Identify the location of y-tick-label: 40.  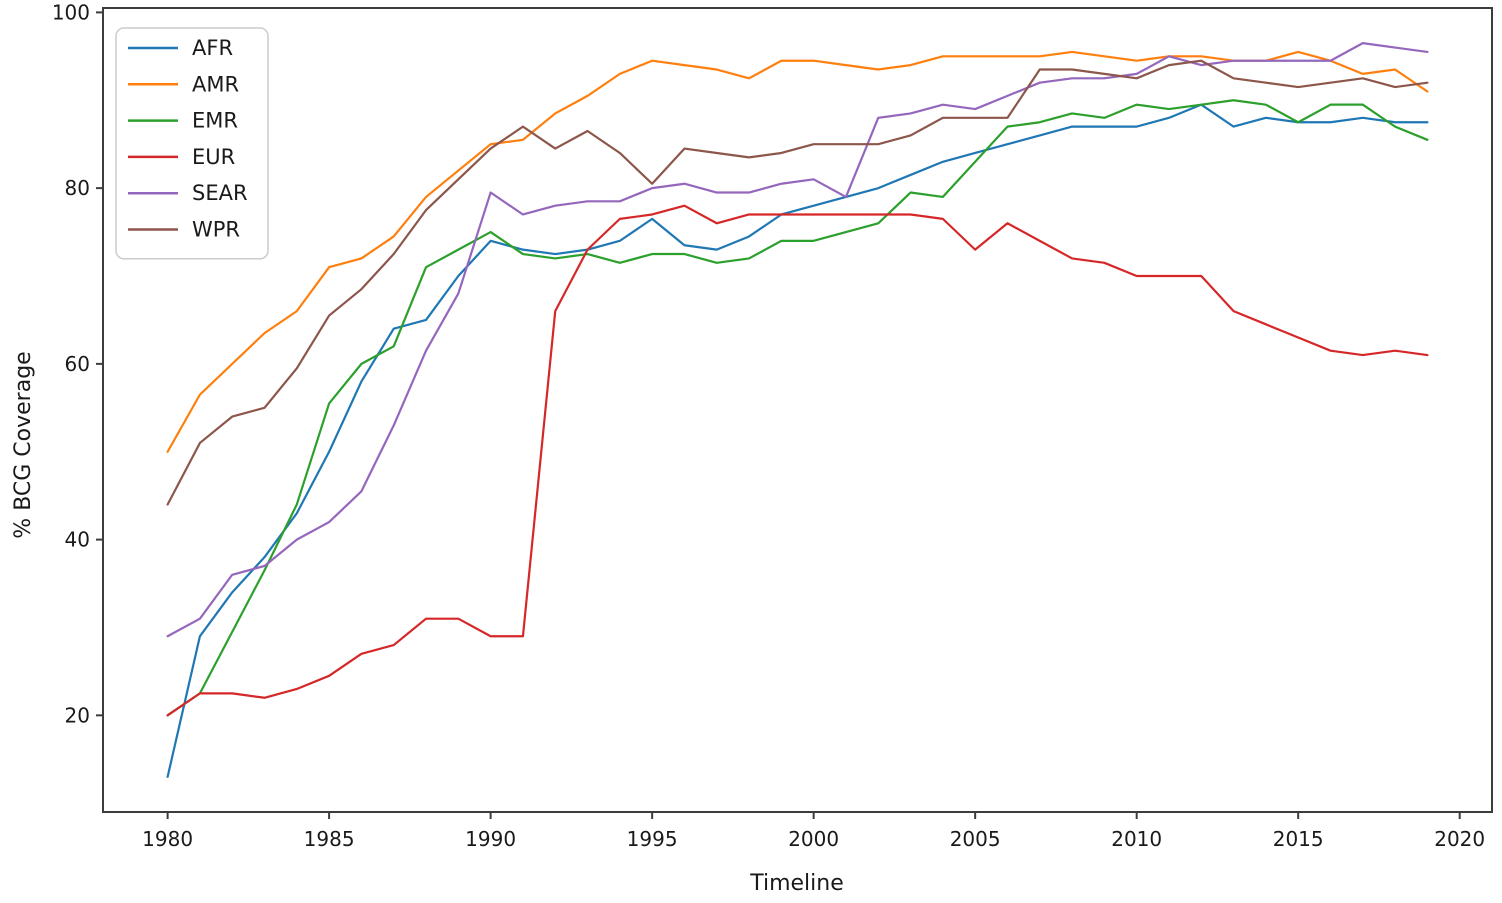
(77, 540).